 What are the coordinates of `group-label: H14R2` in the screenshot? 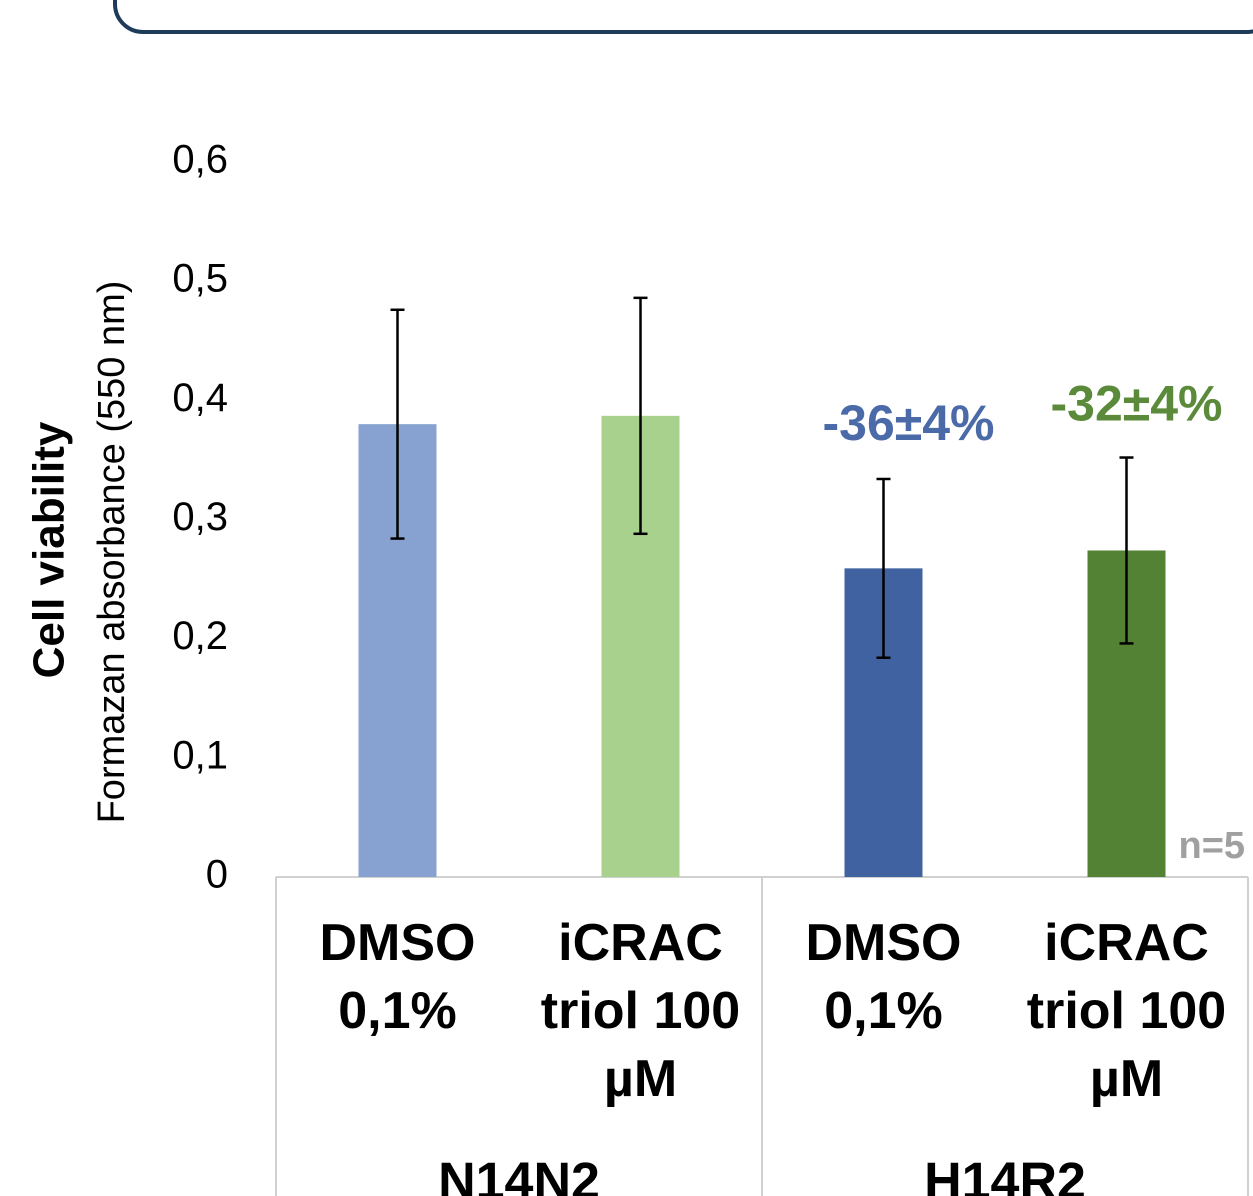 It's located at (1005, 1174).